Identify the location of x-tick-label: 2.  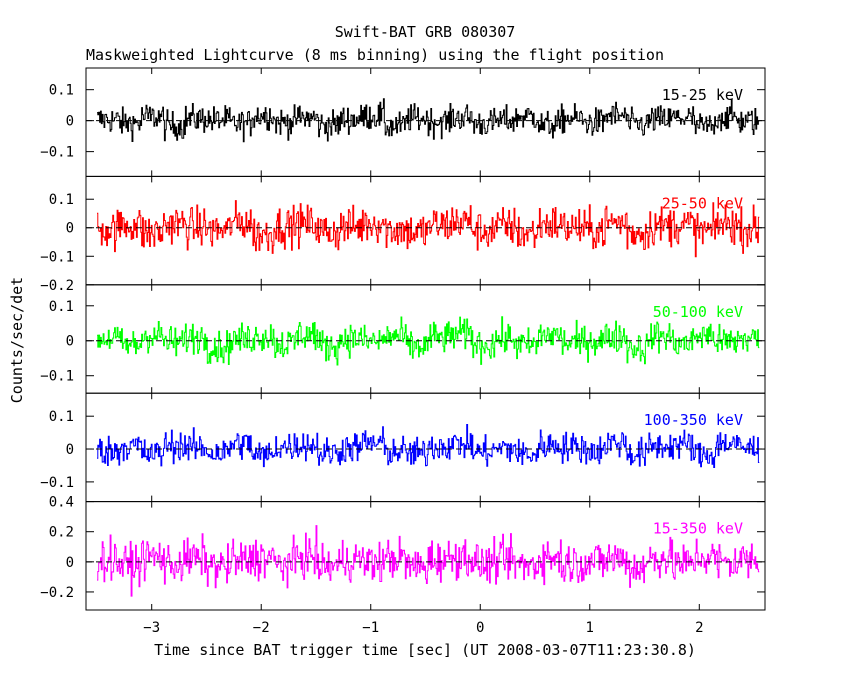
(699, 628).